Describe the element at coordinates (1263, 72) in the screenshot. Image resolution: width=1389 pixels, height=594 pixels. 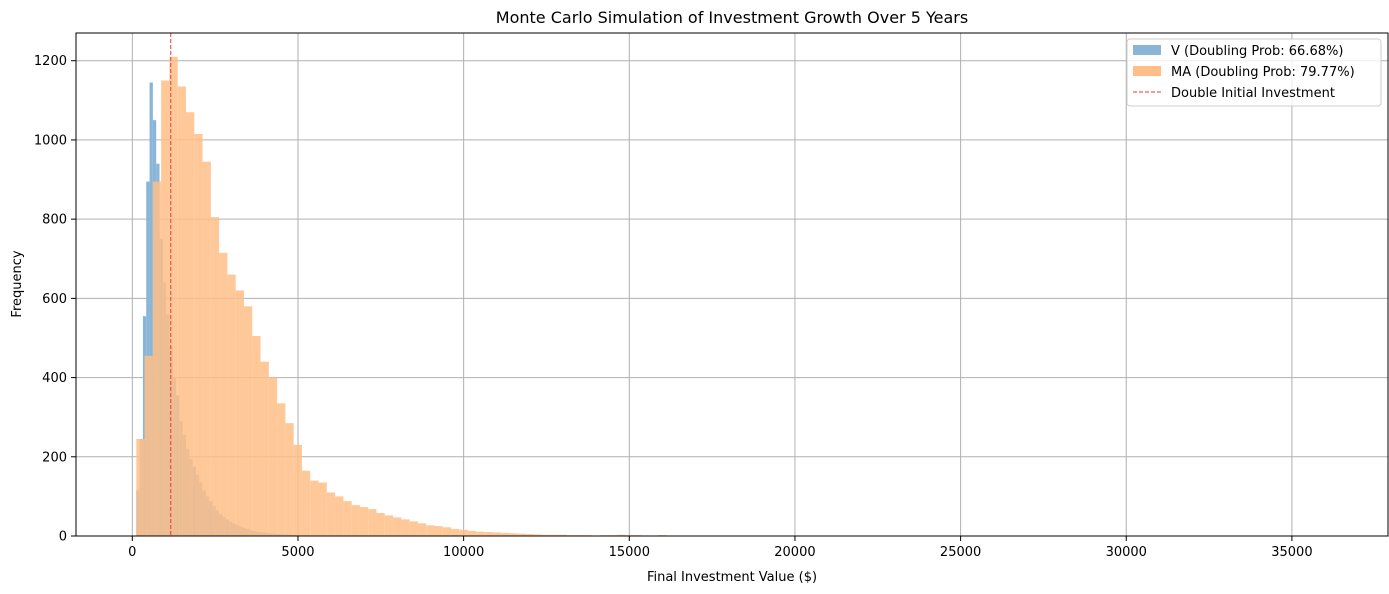
I see `legend-label-ma: MA (Doubling Prob: 79.77%)` at that location.